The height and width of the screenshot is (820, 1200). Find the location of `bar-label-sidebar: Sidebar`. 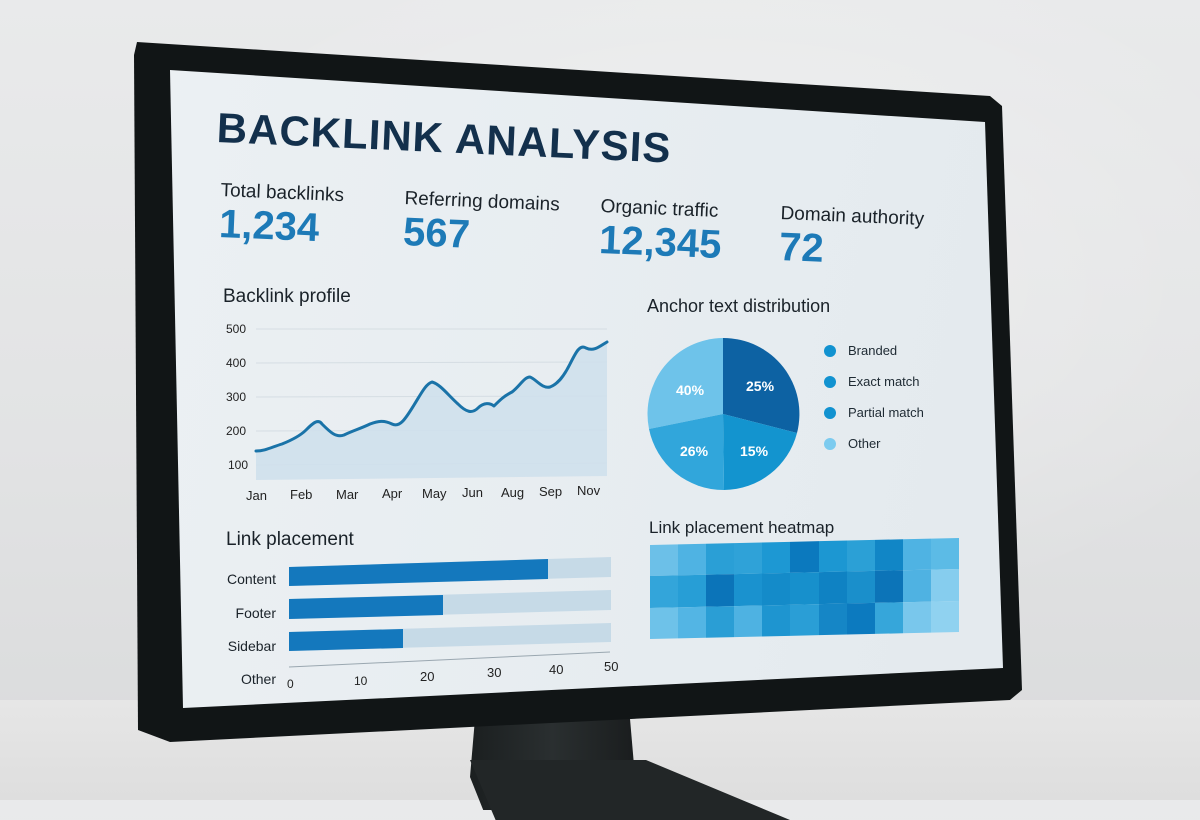

bar-label-sidebar: Sidebar is located at coordinates (251, 646).